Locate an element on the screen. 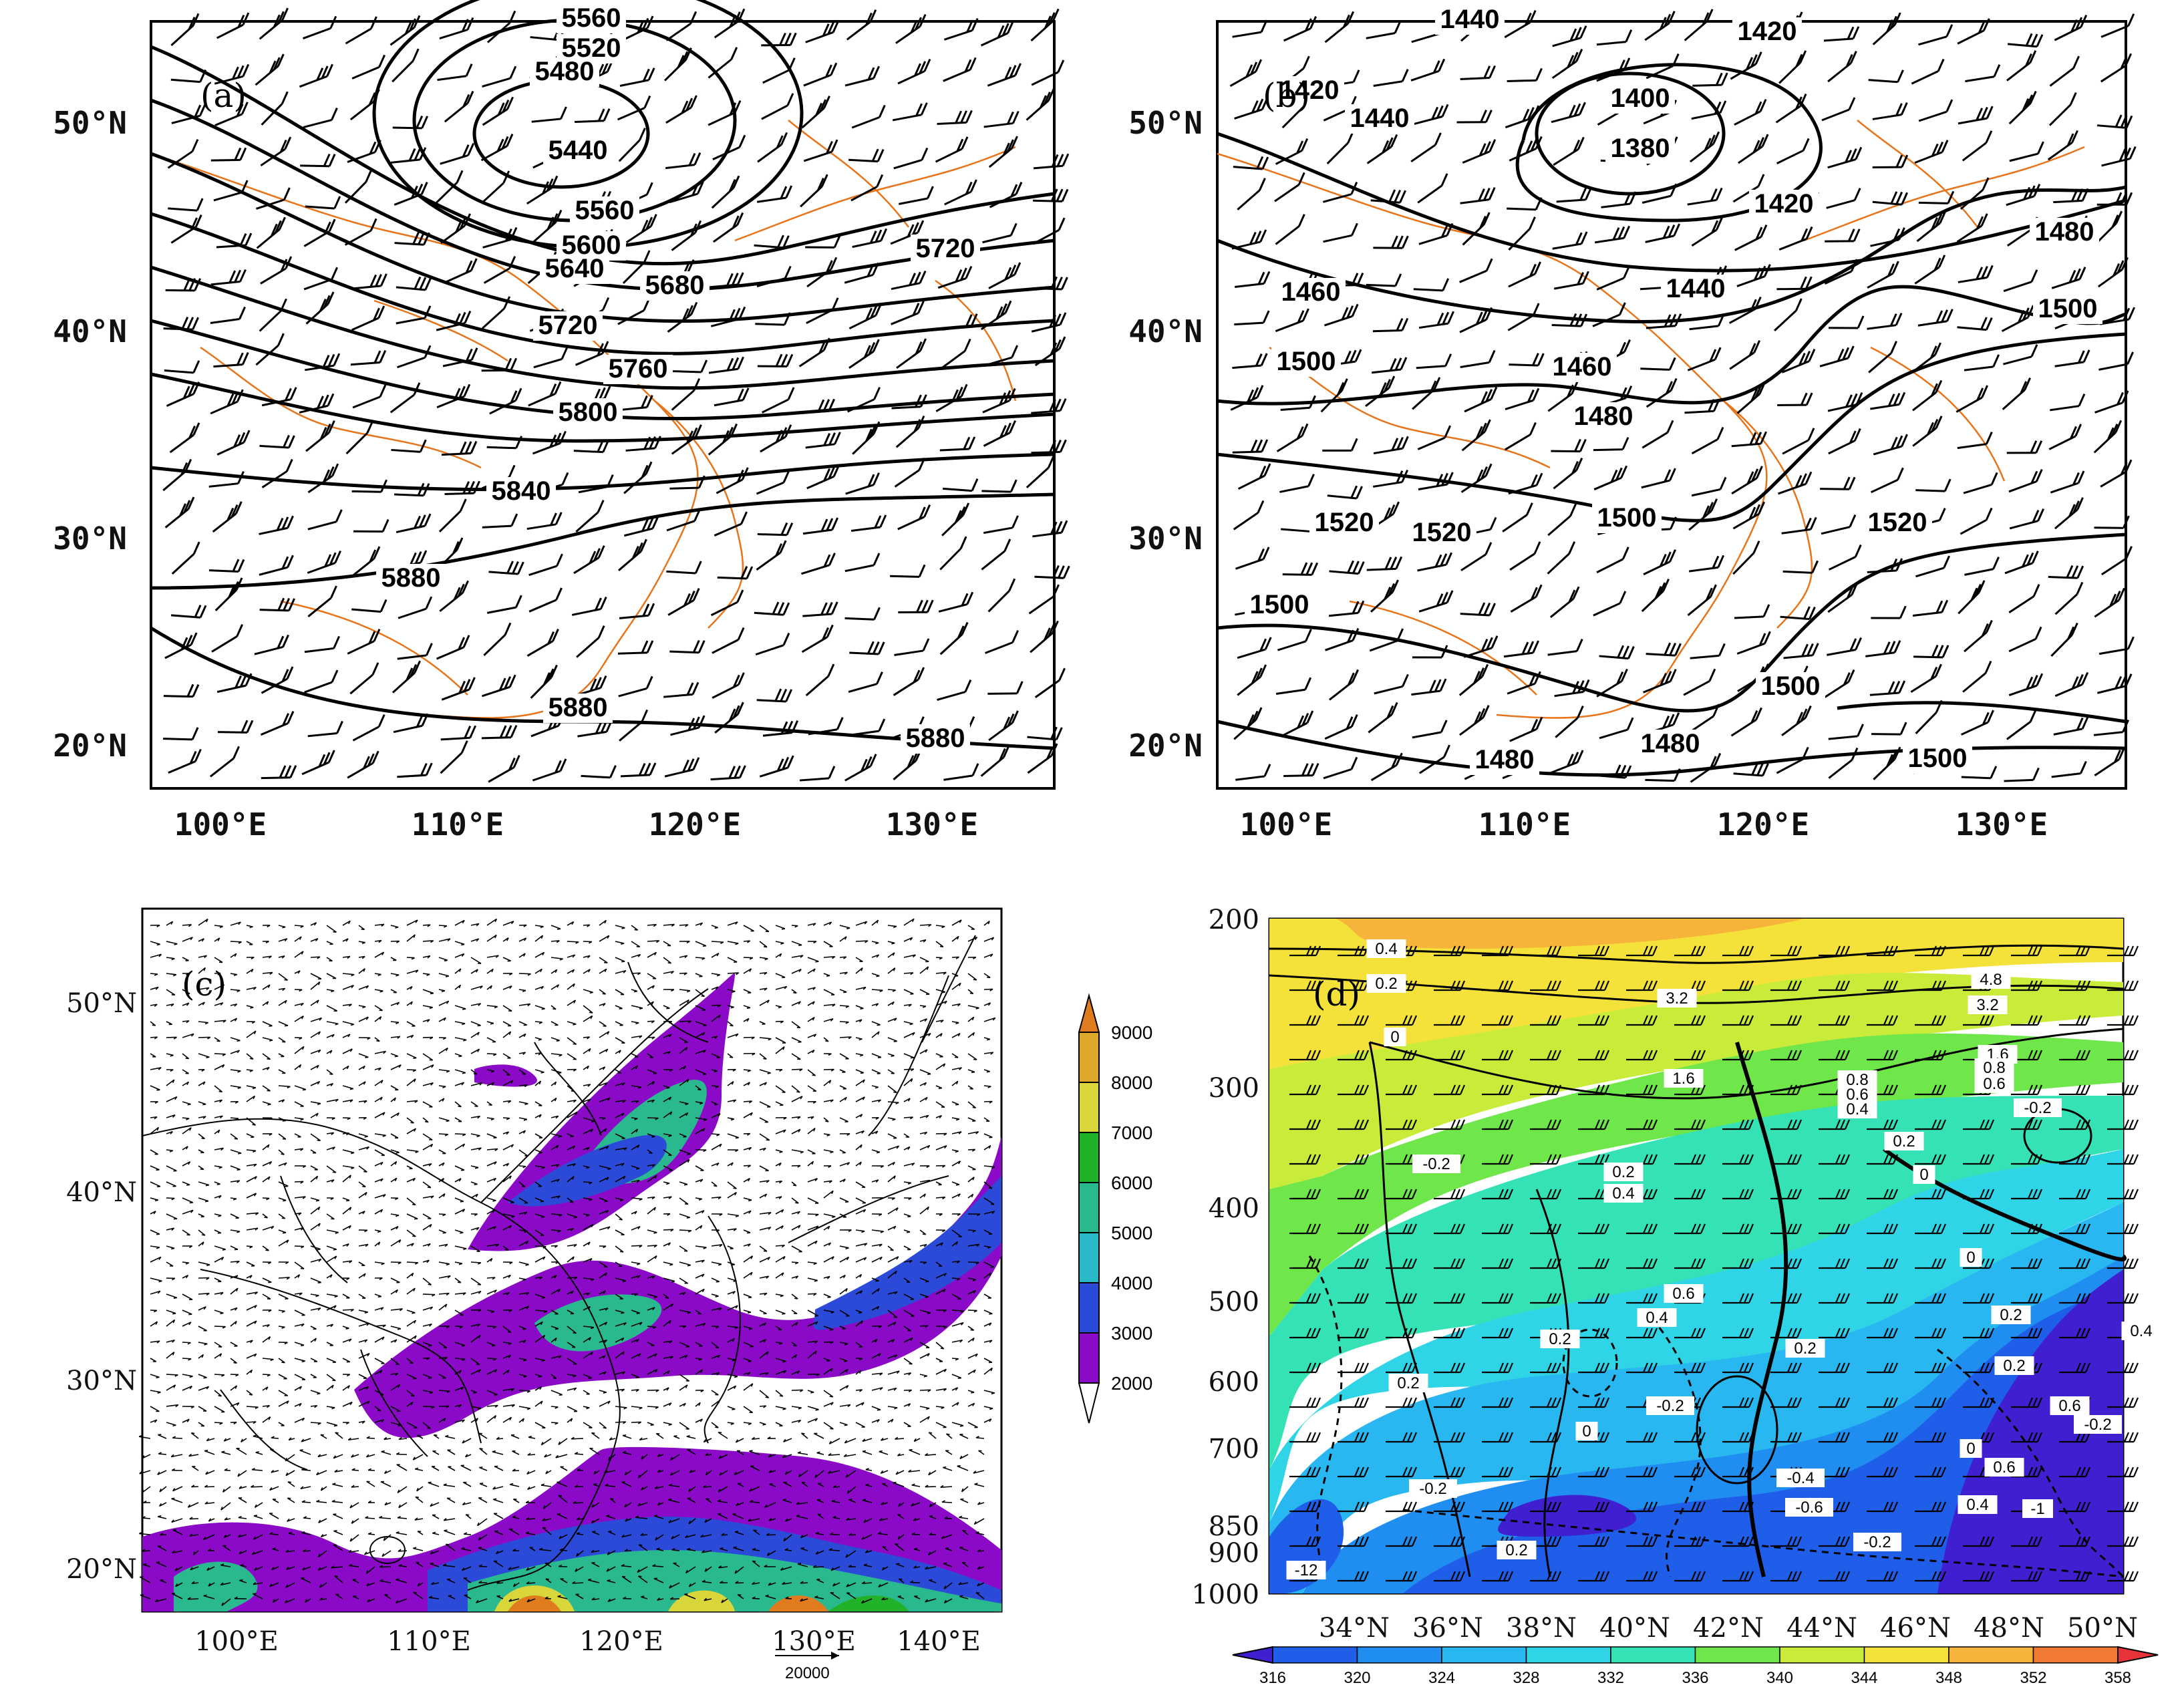 The width and height of the screenshot is (2184, 1691). colorbar-left-triangle is located at coordinates (1252, 1655).